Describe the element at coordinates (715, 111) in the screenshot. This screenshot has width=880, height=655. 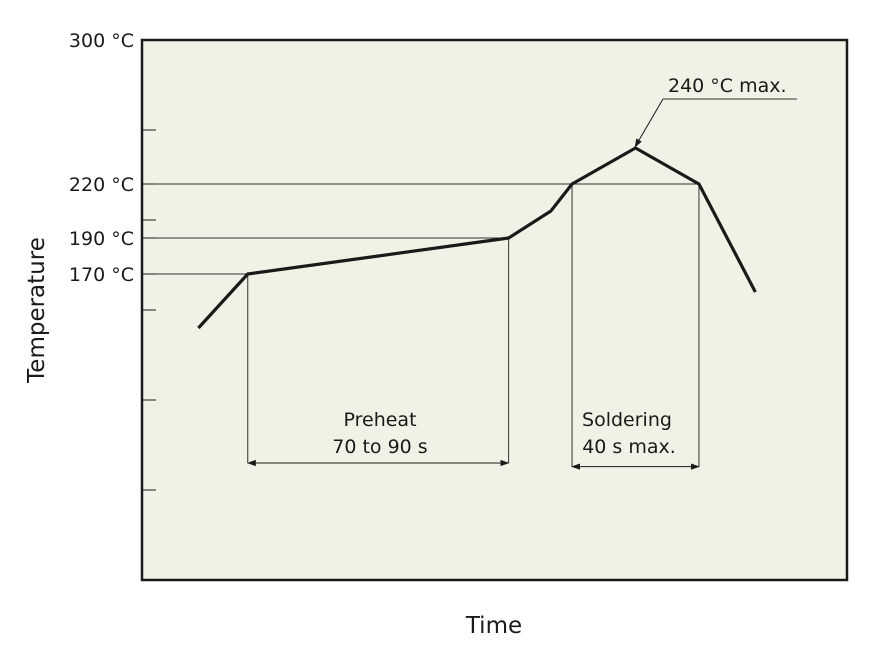
I see `peak-annotation: 240 °C max.` at that location.